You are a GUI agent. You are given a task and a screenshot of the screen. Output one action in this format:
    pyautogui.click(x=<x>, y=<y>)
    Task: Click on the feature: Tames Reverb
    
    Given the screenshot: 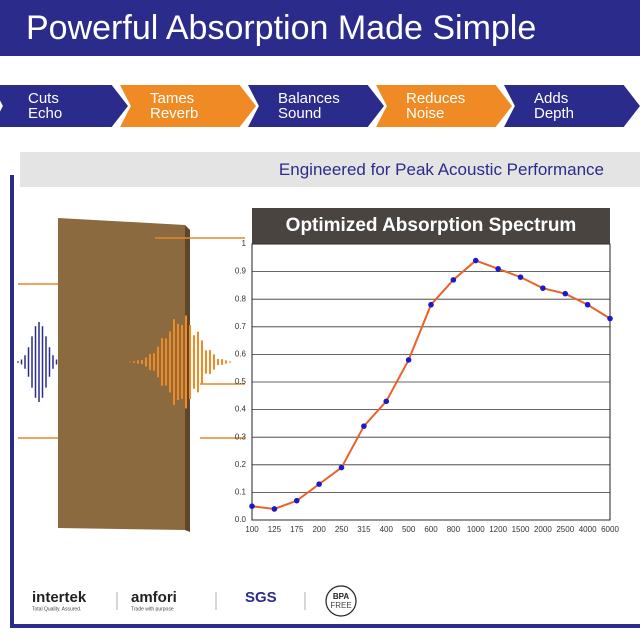 What is the action you would take?
    pyautogui.click(x=188, y=106)
    